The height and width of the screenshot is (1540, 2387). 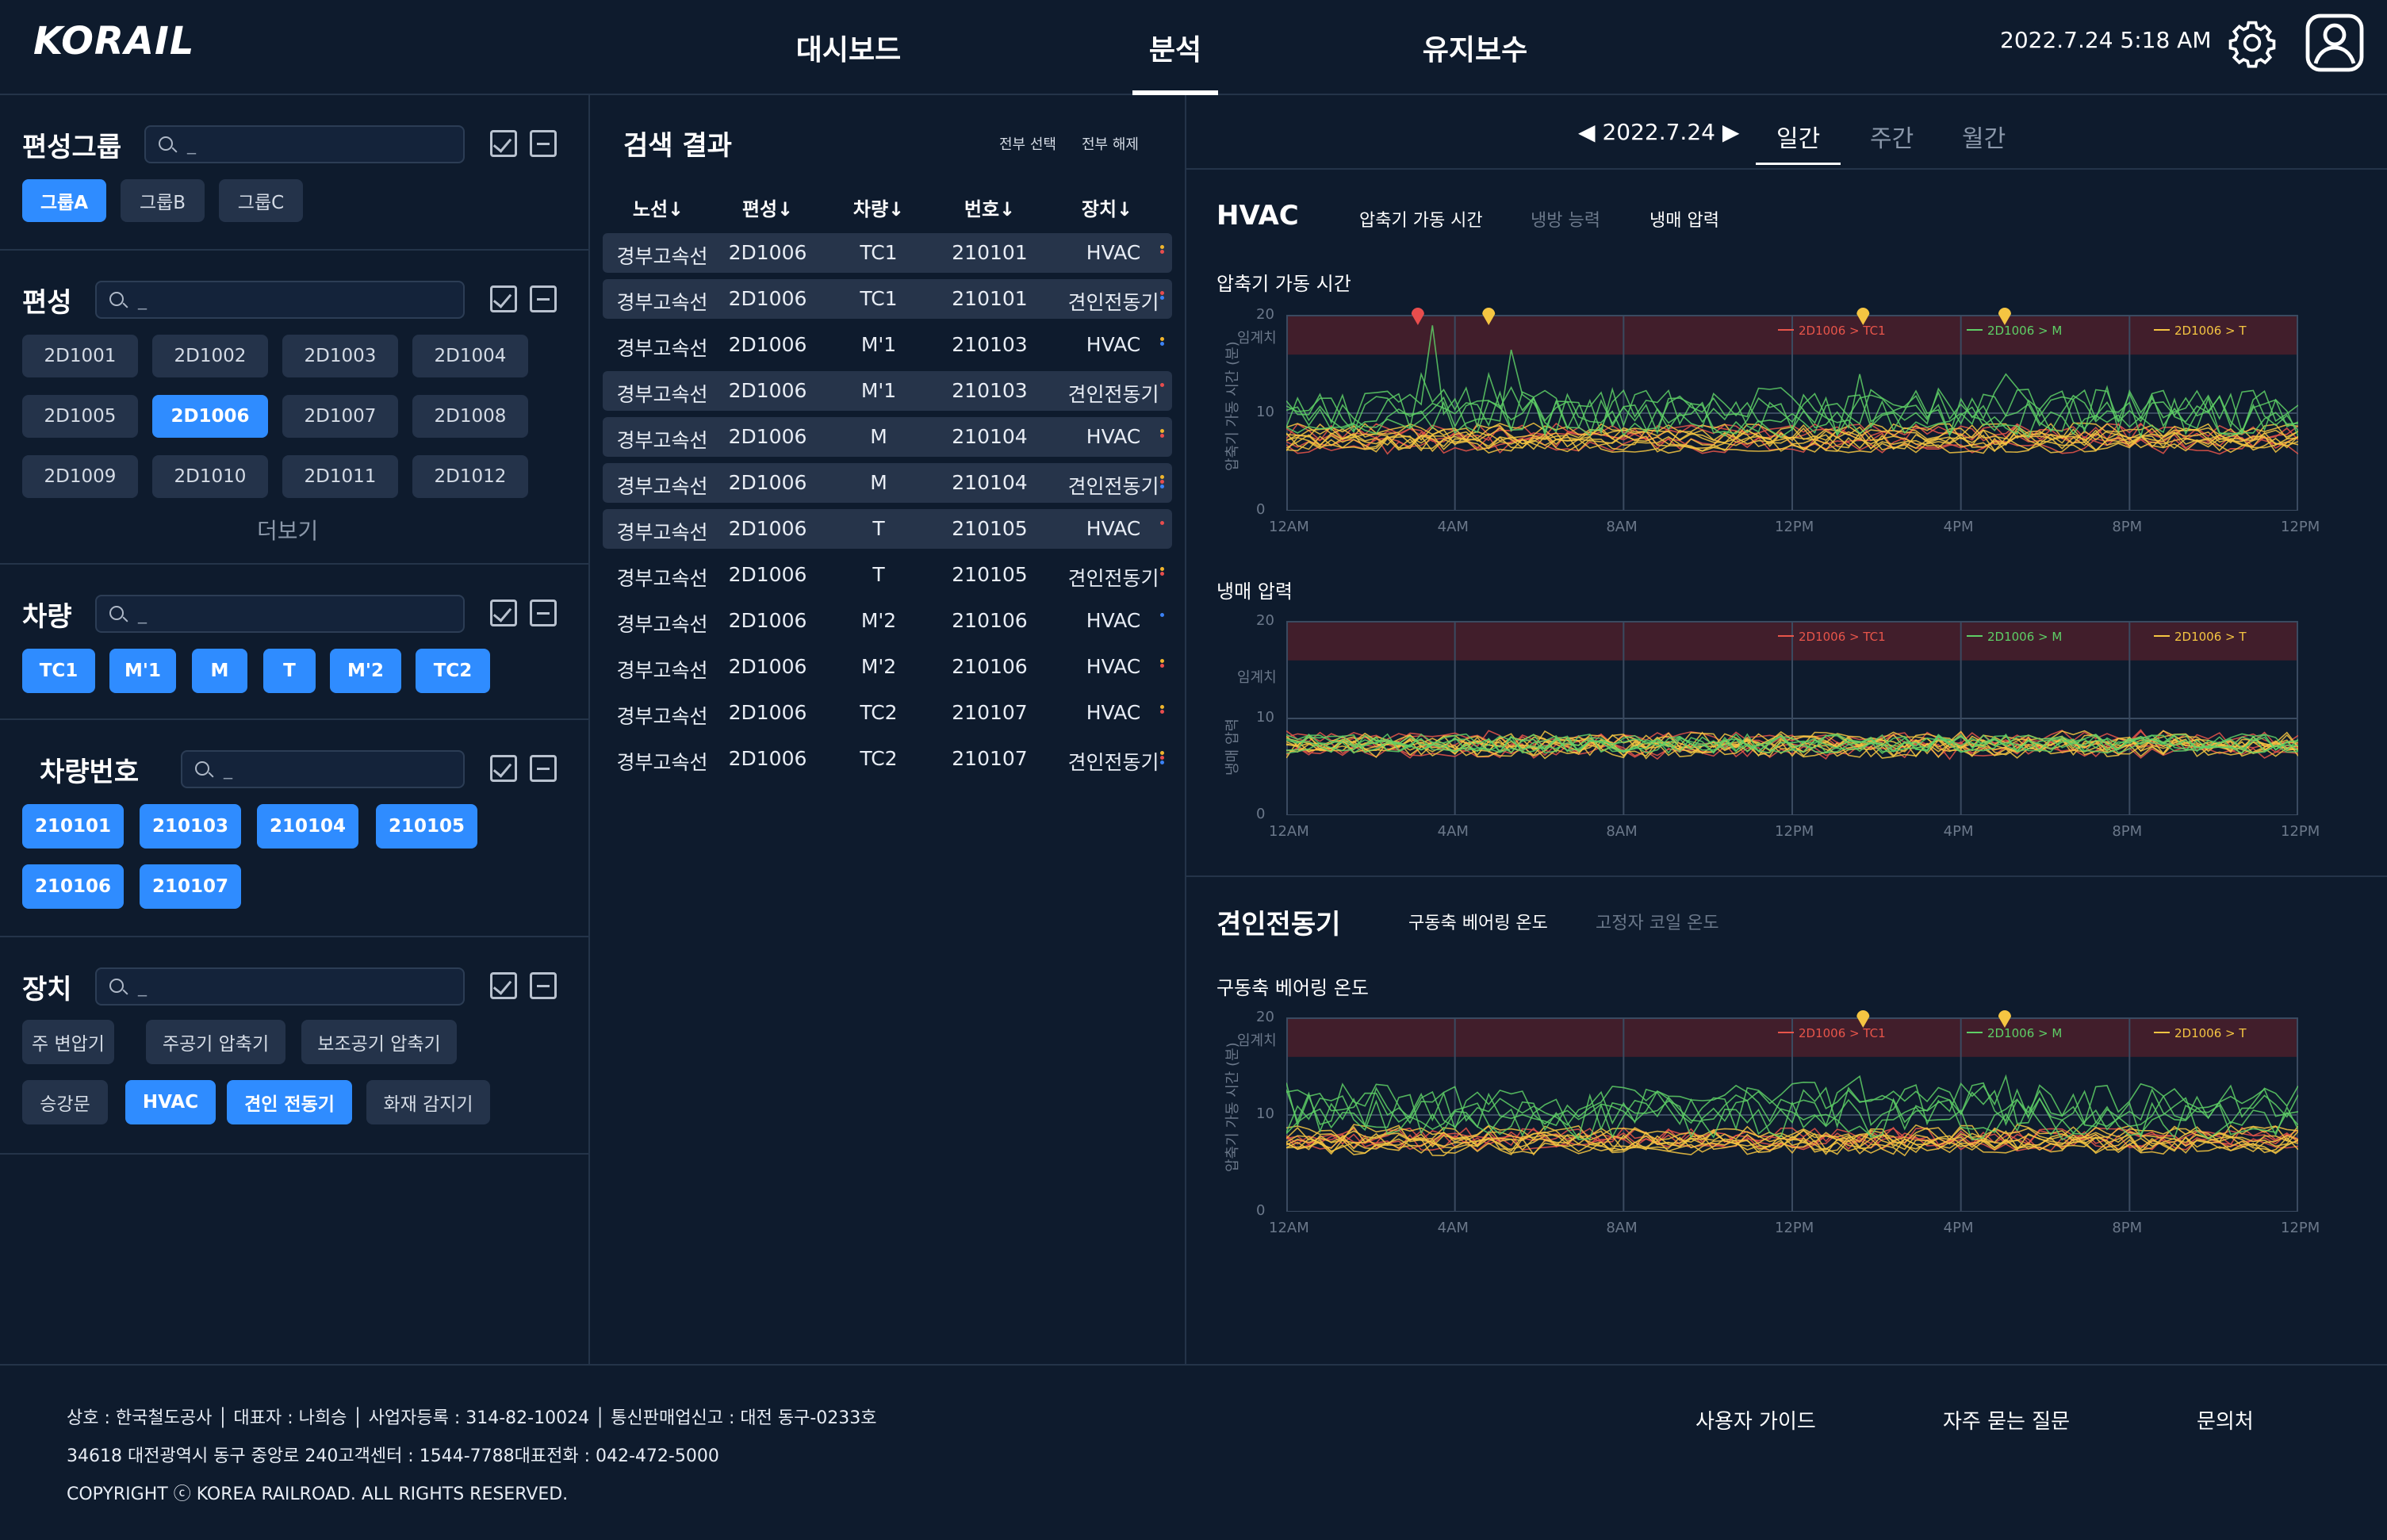 What do you see at coordinates (190, 826) in the screenshot?
I see `chip-car-number: 210103` at bounding box center [190, 826].